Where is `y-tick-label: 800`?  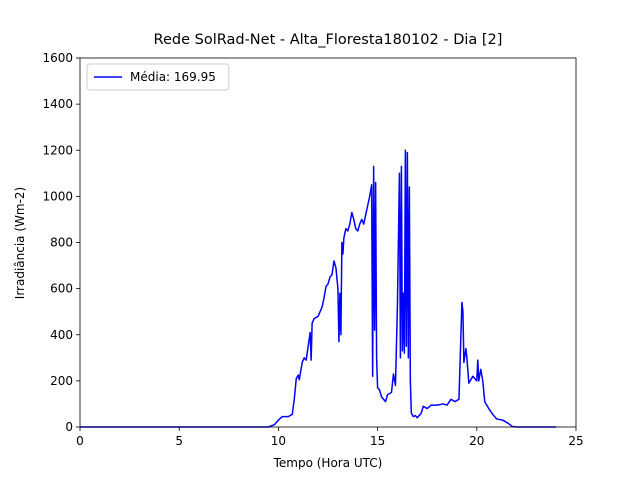
y-tick-label: 800 is located at coordinates (61, 243).